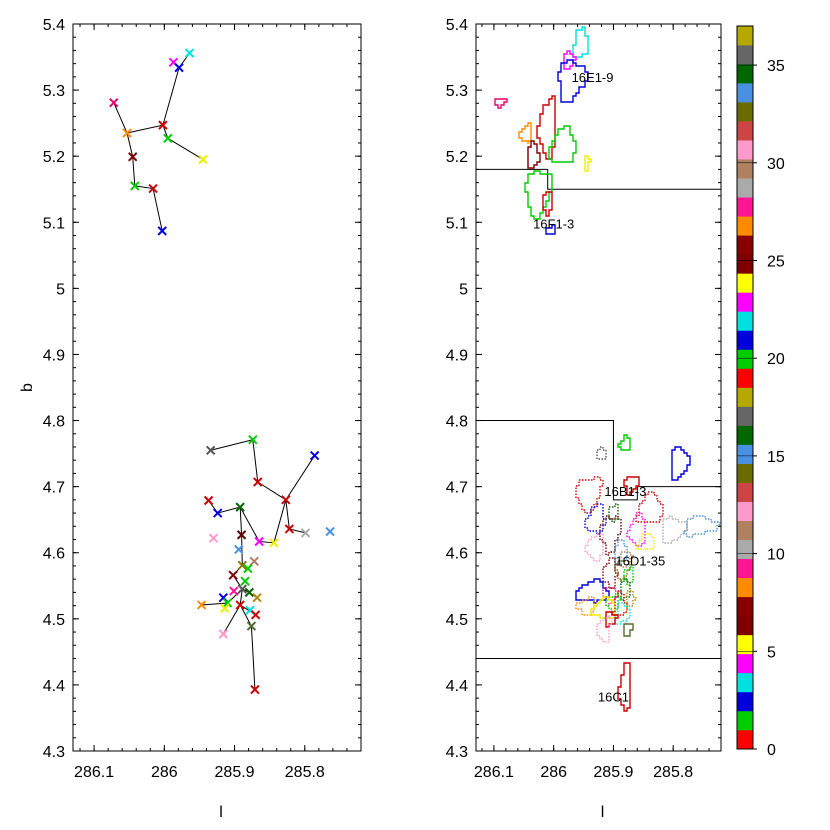 Image resolution: width=830 pixels, height=830 pixels. I want to click on y-tick-label: 4.6, so click(54, 554).